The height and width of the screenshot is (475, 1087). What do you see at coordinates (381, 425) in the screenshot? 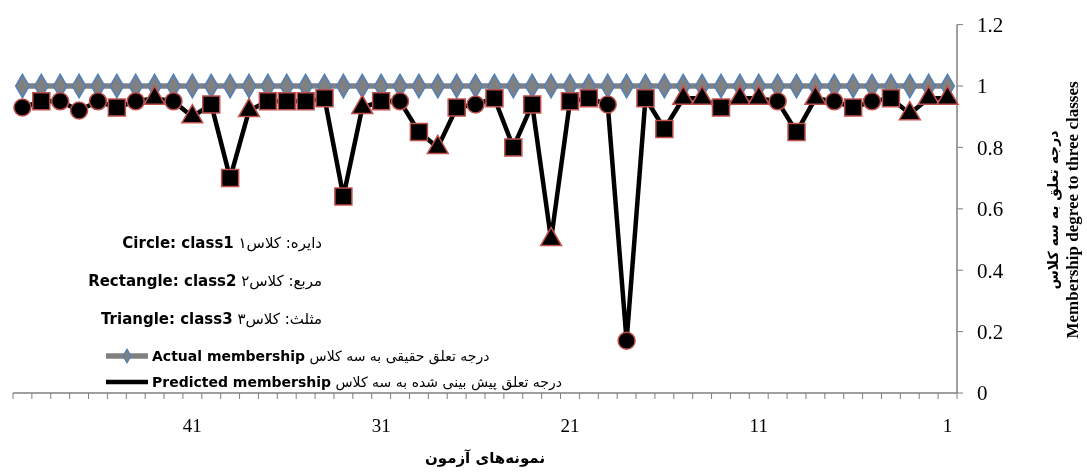
I see `x-tick-label: 31` at bounding box center [381, 425].